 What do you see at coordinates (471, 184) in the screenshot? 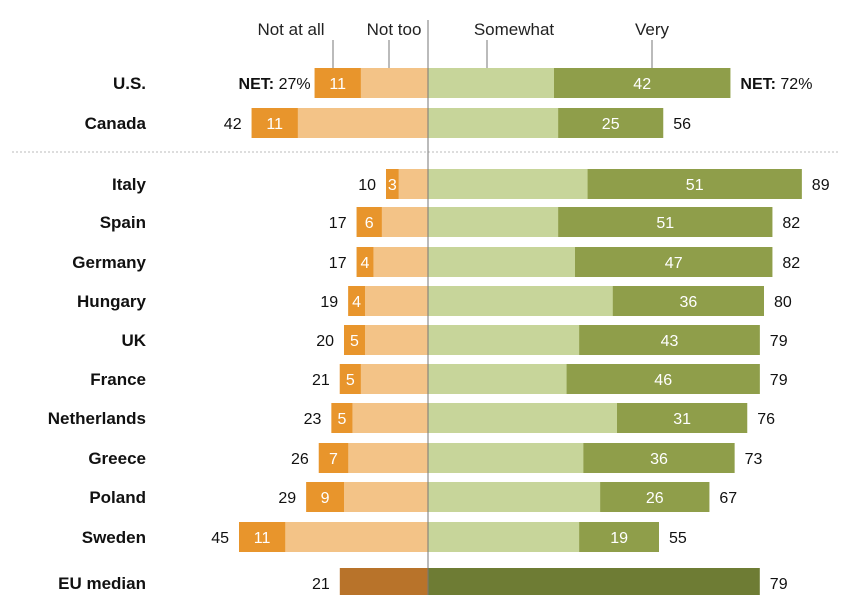
I see `row-italy: Italy 3 51 10 89` at bounding box center [471, 184].